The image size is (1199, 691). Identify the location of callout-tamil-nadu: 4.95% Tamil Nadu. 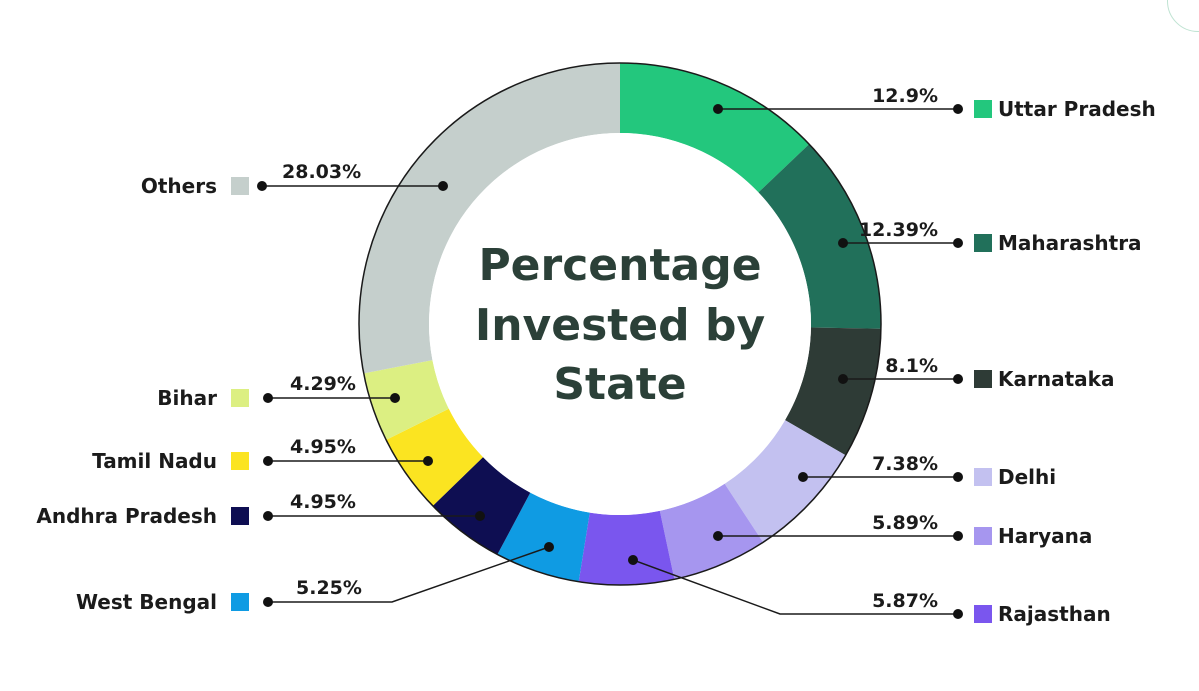
(262, 454).